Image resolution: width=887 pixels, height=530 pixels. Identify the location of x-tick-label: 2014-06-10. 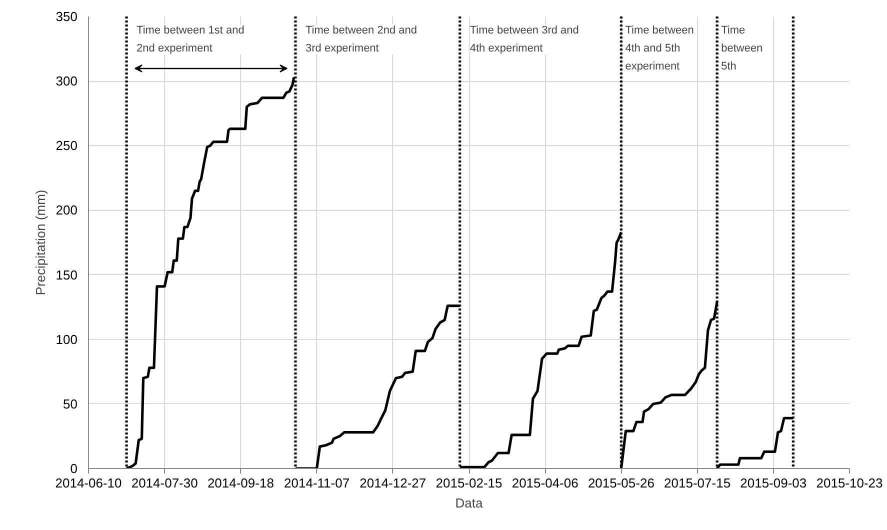
(88, 483).